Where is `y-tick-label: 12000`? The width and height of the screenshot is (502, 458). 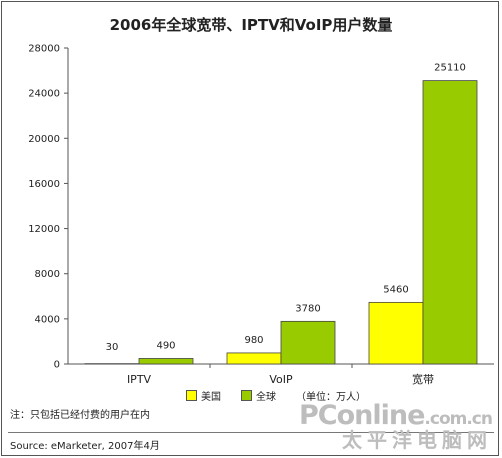
y-tick-label: 12000 is located at coordinates (44, 229).